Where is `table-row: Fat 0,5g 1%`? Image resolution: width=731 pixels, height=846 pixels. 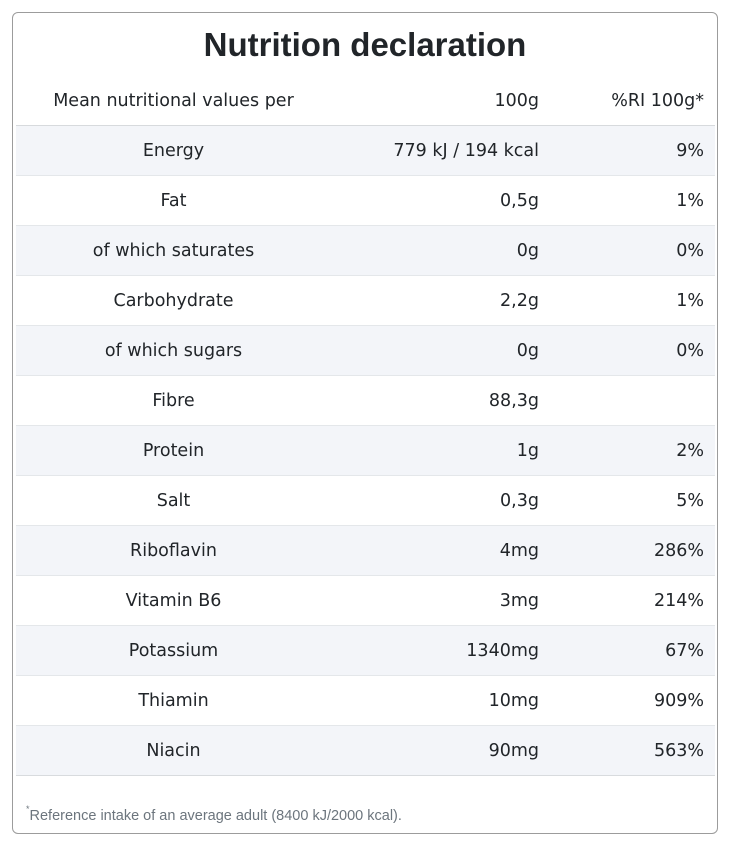
table-row: Fat 0,5g 1% is located at coordinates (365, 201).